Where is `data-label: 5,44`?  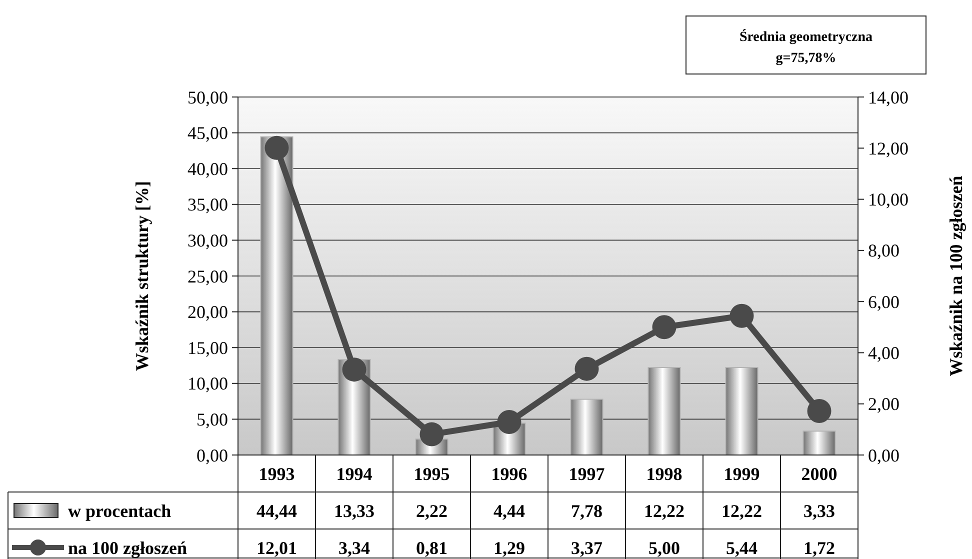 data-label: 5,44 is located at coordinates (742, 548).